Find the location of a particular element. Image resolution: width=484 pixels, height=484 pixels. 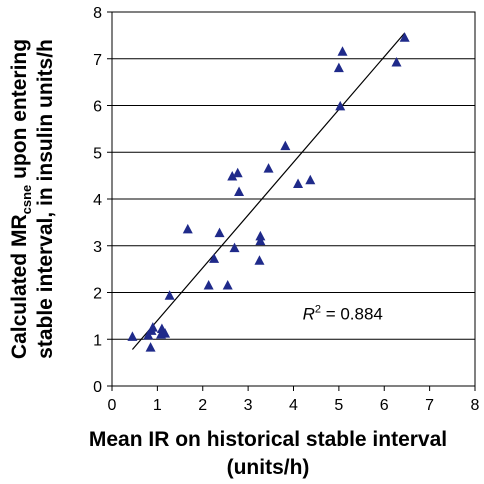

x-axis-title-line2: (units/h) is located at coordinates (268, 467).